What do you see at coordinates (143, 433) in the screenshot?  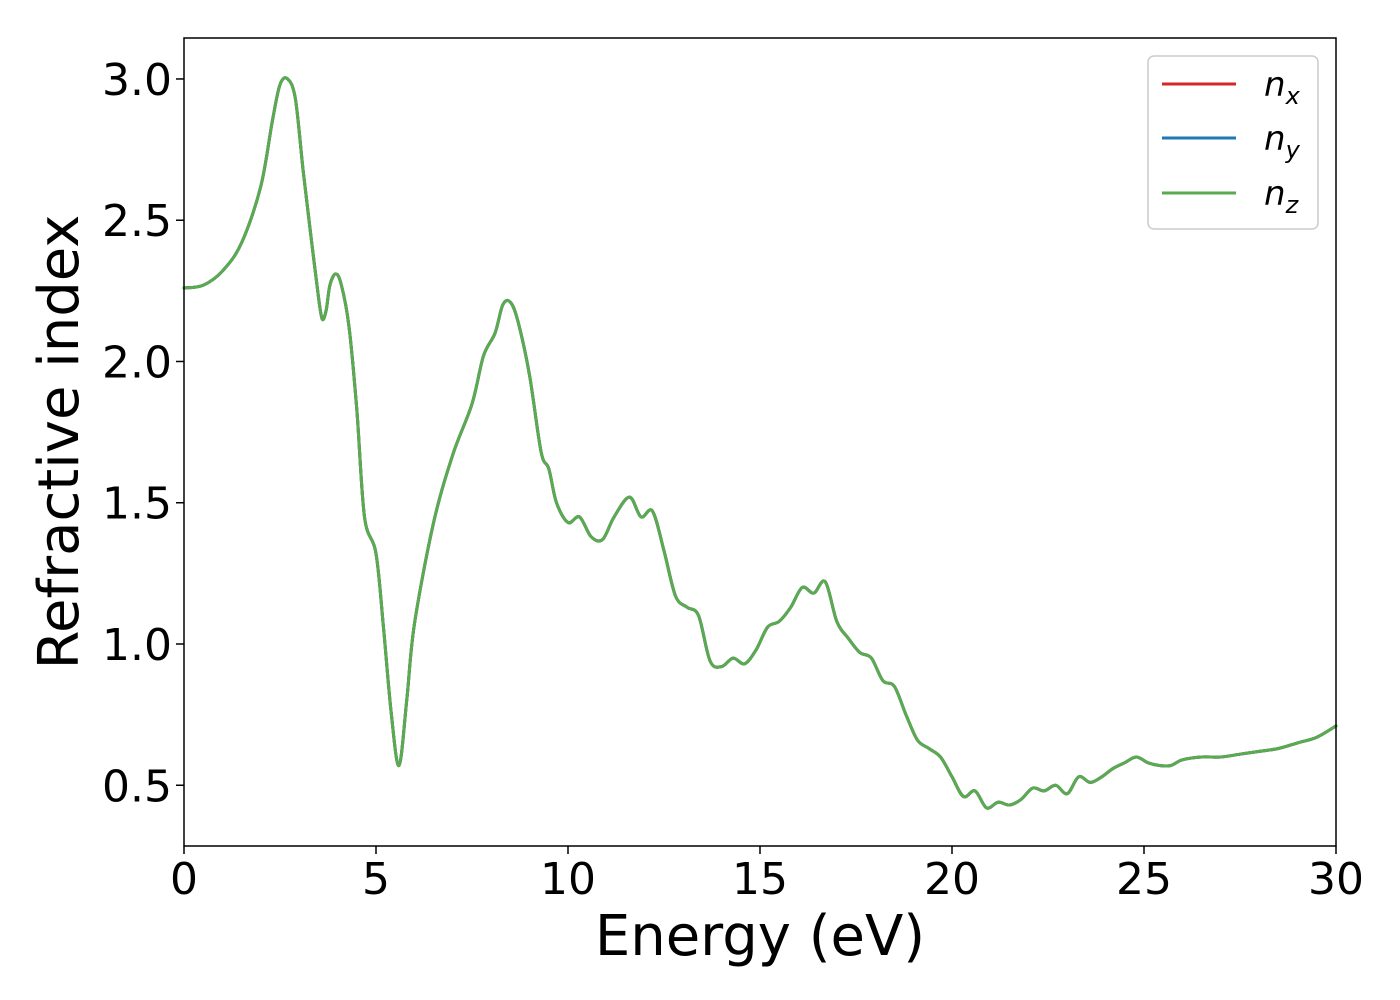 I see `y-axis-ticks: 0.5 1.0 1.5 2.0 2.5 3.0` at bounding box center [143, 433].